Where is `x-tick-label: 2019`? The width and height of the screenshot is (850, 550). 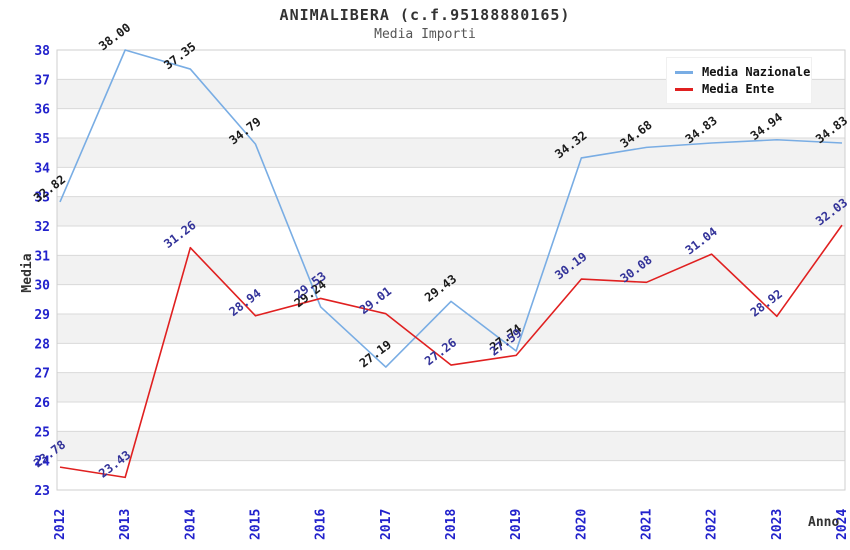 x-tick-label: 2019 is located at coordinates (516, 524).